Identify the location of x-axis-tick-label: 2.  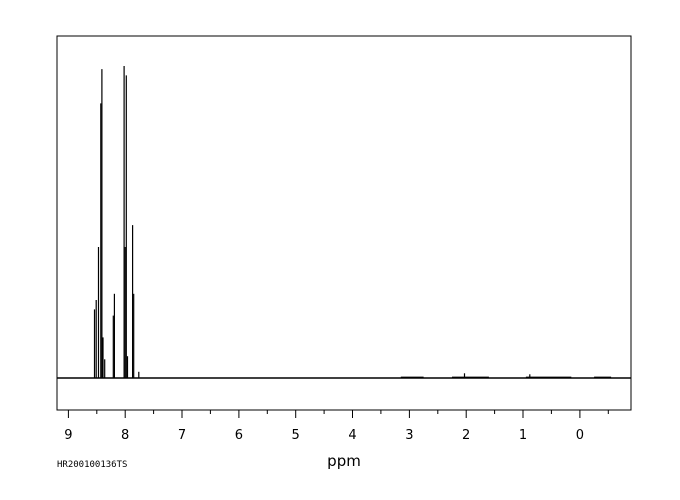
(466, 435).